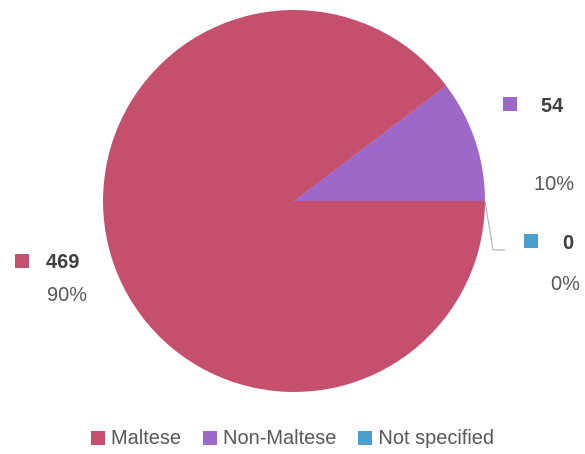 Image resolution: width=585 pixels, height=454 pixels. Describe the element at coordinates (436, 437) in the screenshot. I see `legend-label-not-specified: Not specified` at that location.